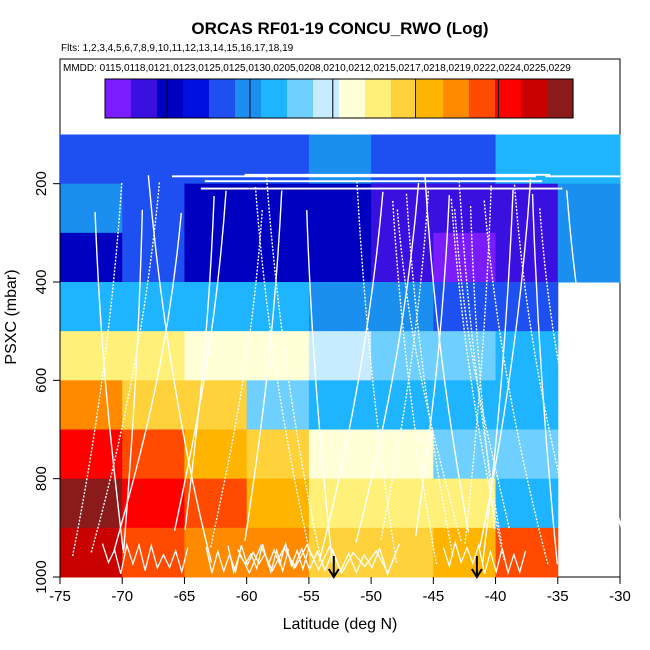  I want to click on colorbar: 1.61.82.02.22.4, so click(339, 113).